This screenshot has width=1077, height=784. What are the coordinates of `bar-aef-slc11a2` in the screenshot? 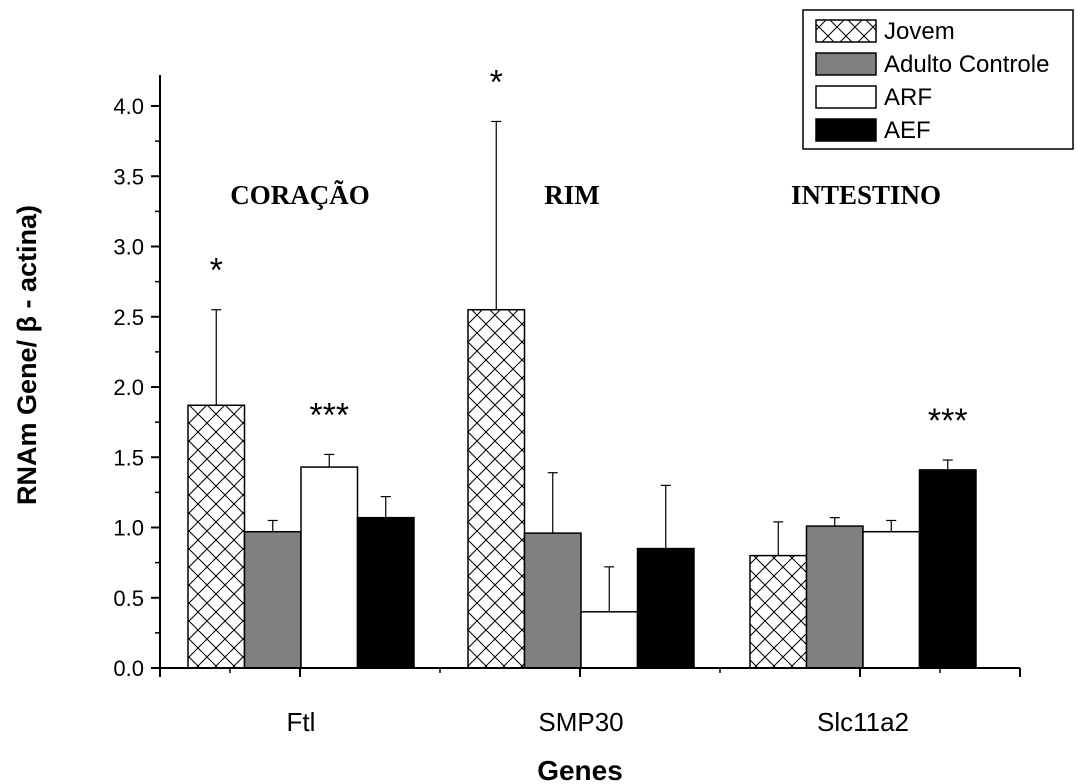 It's located at (947, 569).